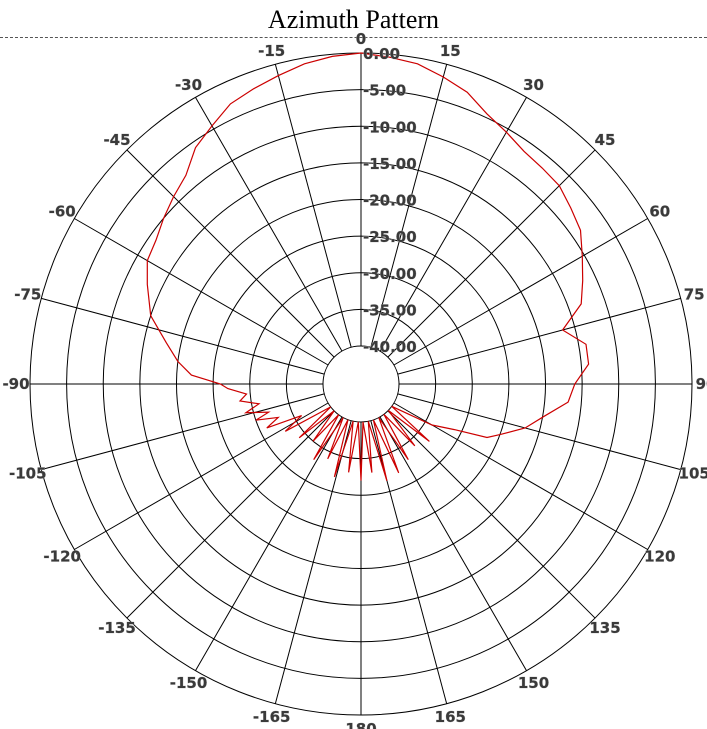  I want to click on radial-tick-label: -15.00, so click(390, 164).